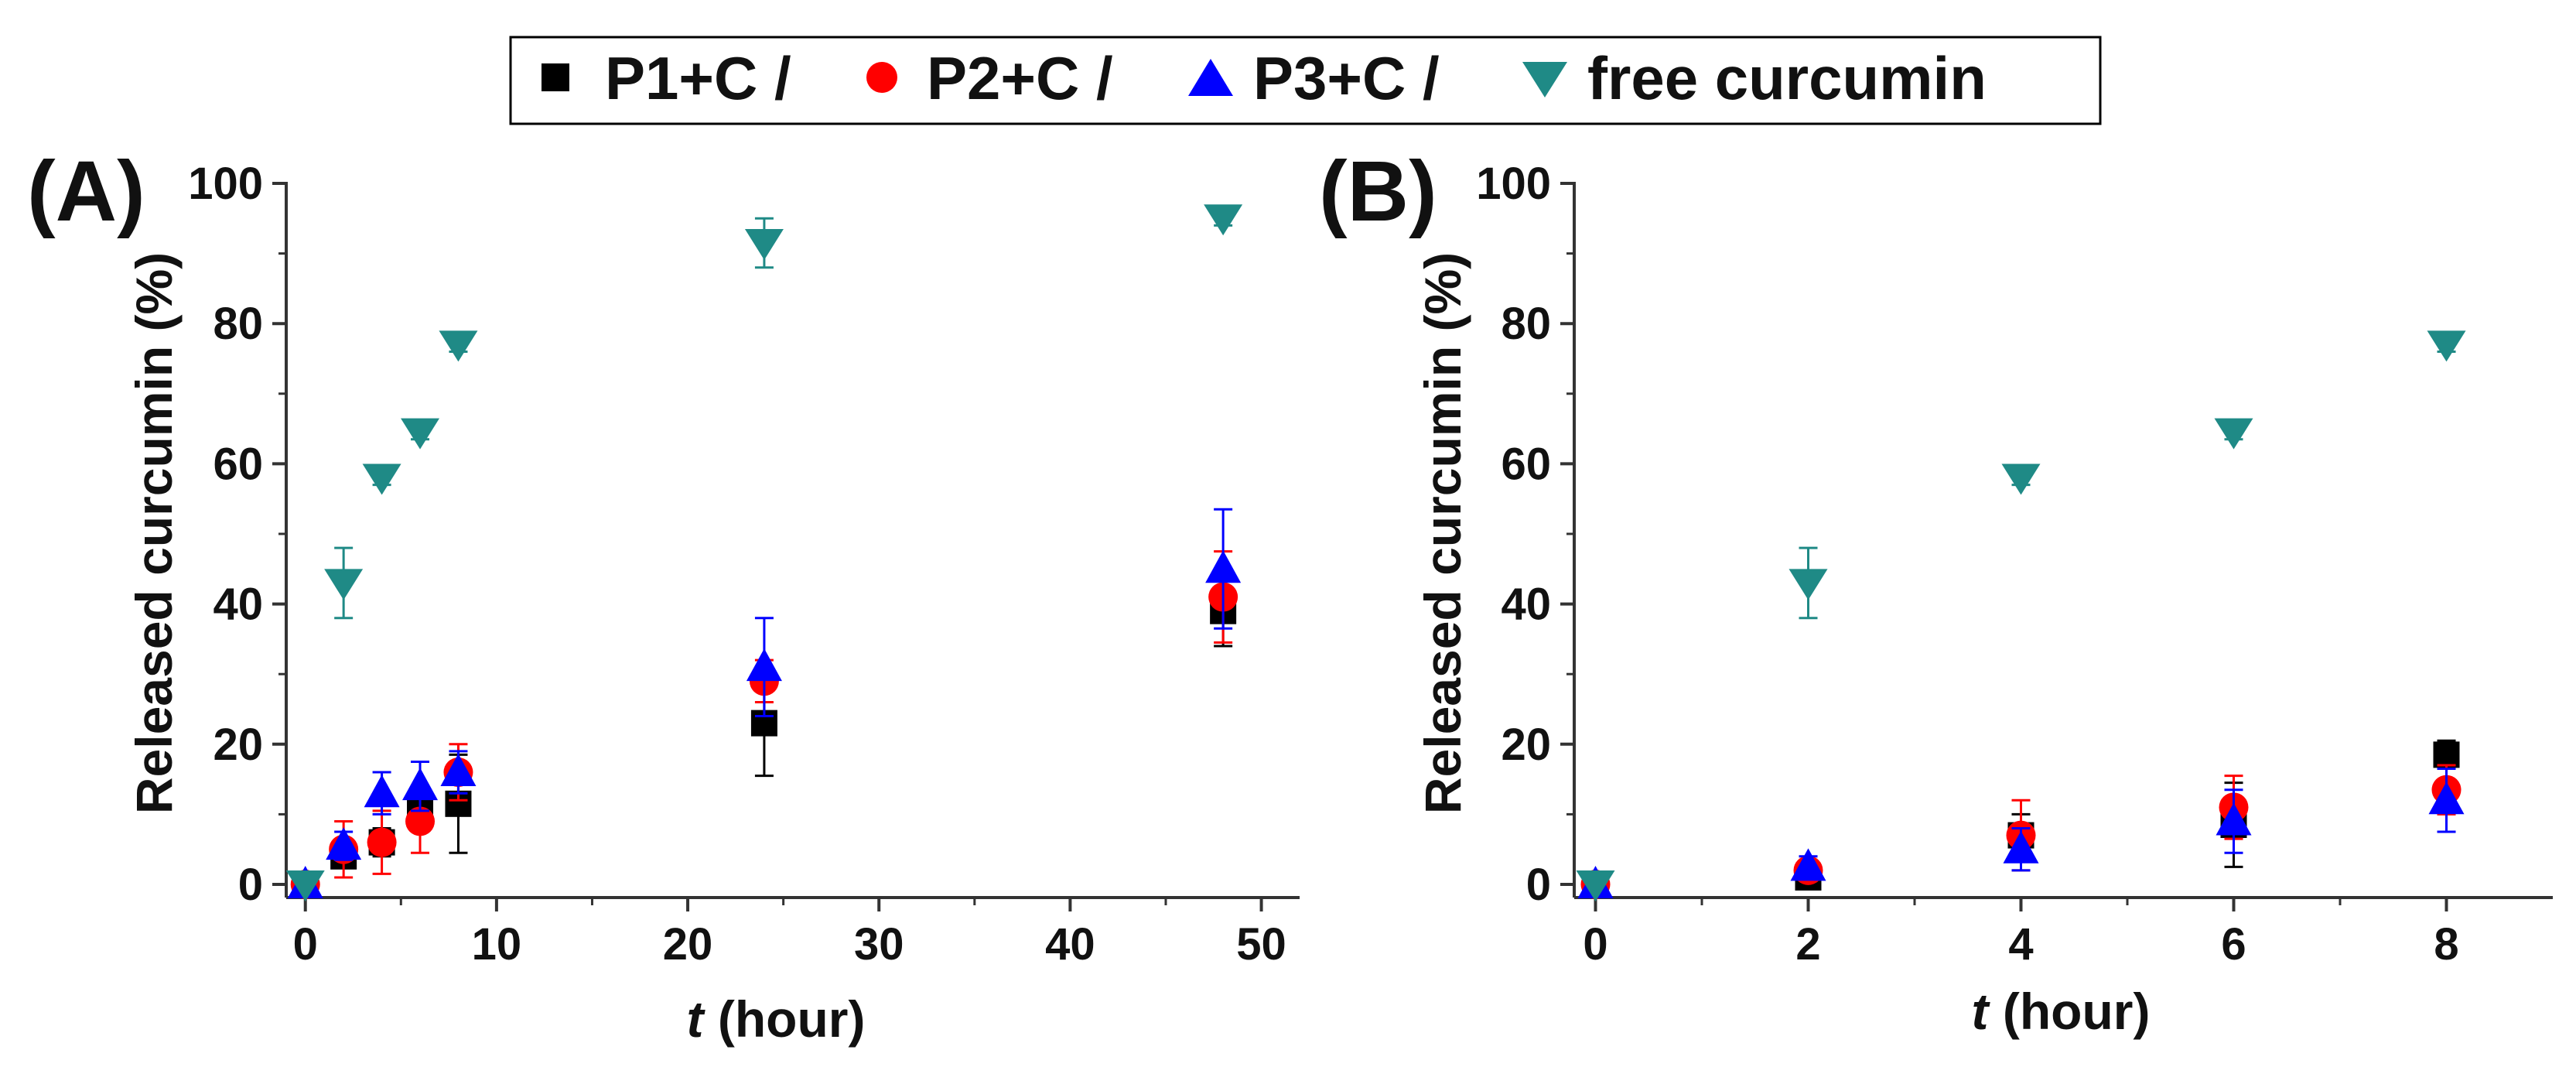 The height and width of the screenshot is (1067, 2576). Describe the element at coordinates (154, 533) in the screenshot. I see `panel-a-ylabel: Released curcumin (%)` at that location.